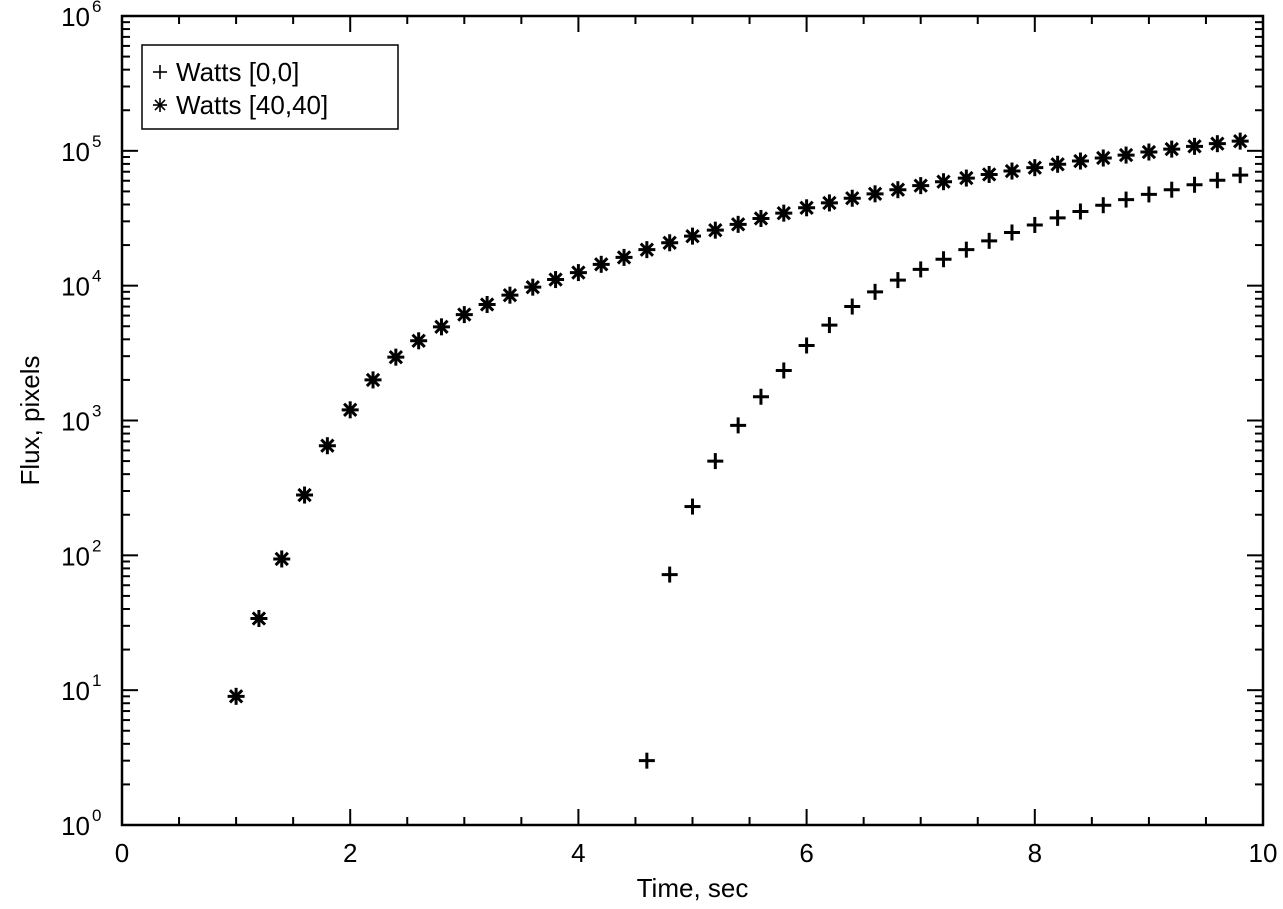 The height and width of the screenshot is (909, 1283). I want to click on x-tick-label: 10, so click(1263, 853).